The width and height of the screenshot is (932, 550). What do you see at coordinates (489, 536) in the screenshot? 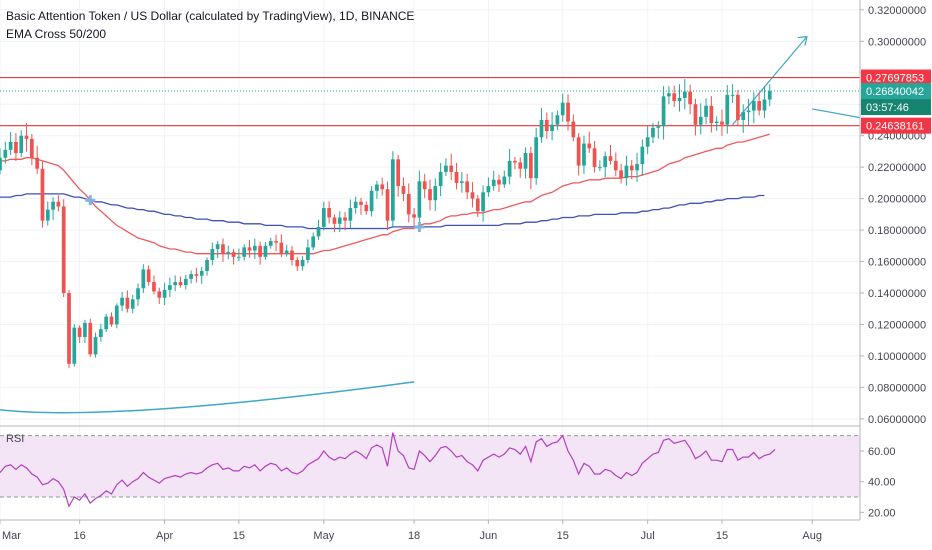
I see `time-tick-label: Jun` at bounding box center [489, 536].